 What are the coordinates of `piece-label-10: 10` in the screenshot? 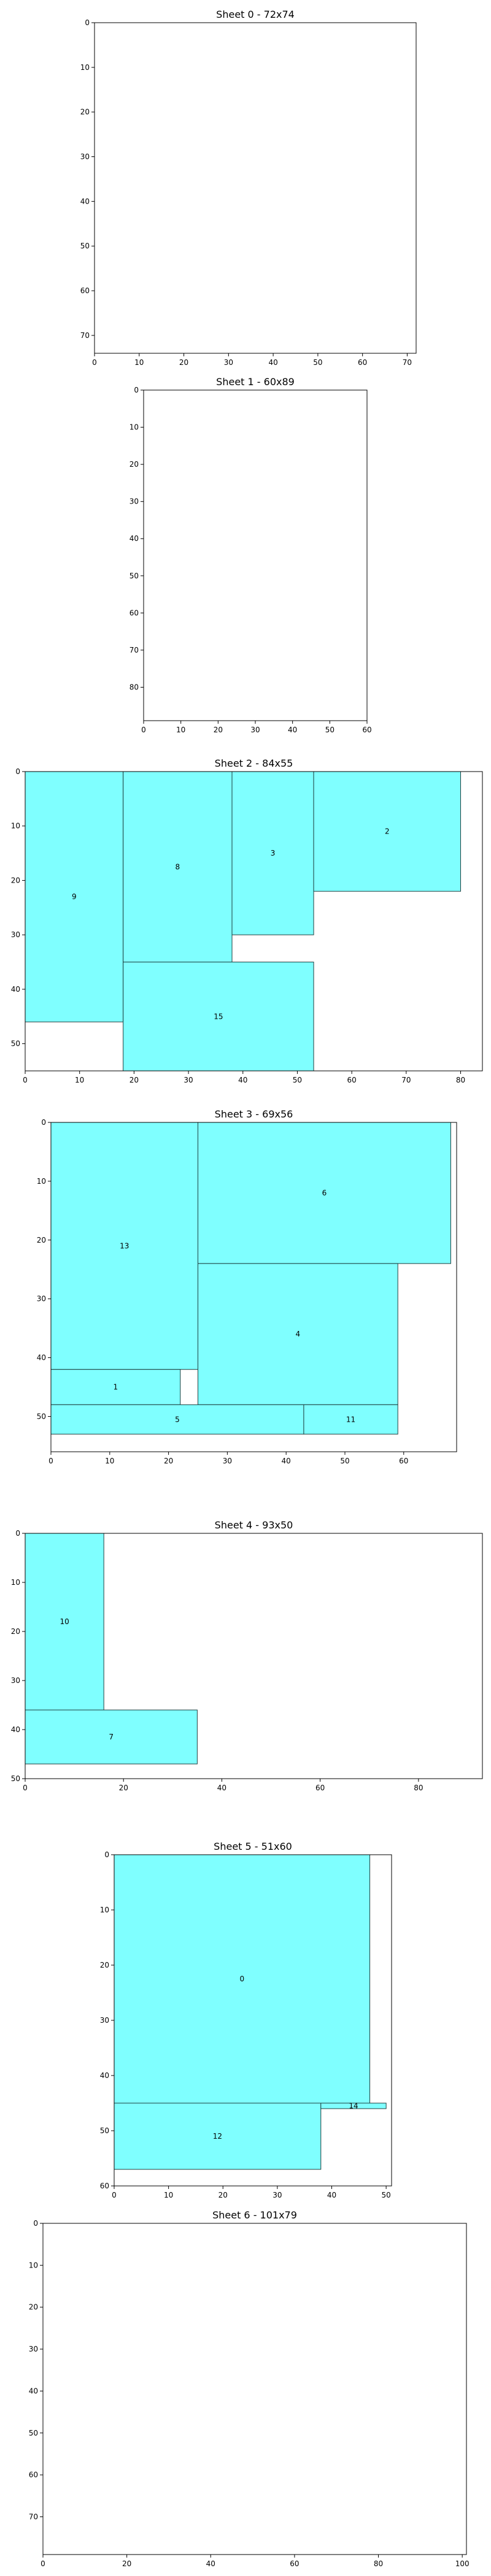 It's located at (65, 1621).